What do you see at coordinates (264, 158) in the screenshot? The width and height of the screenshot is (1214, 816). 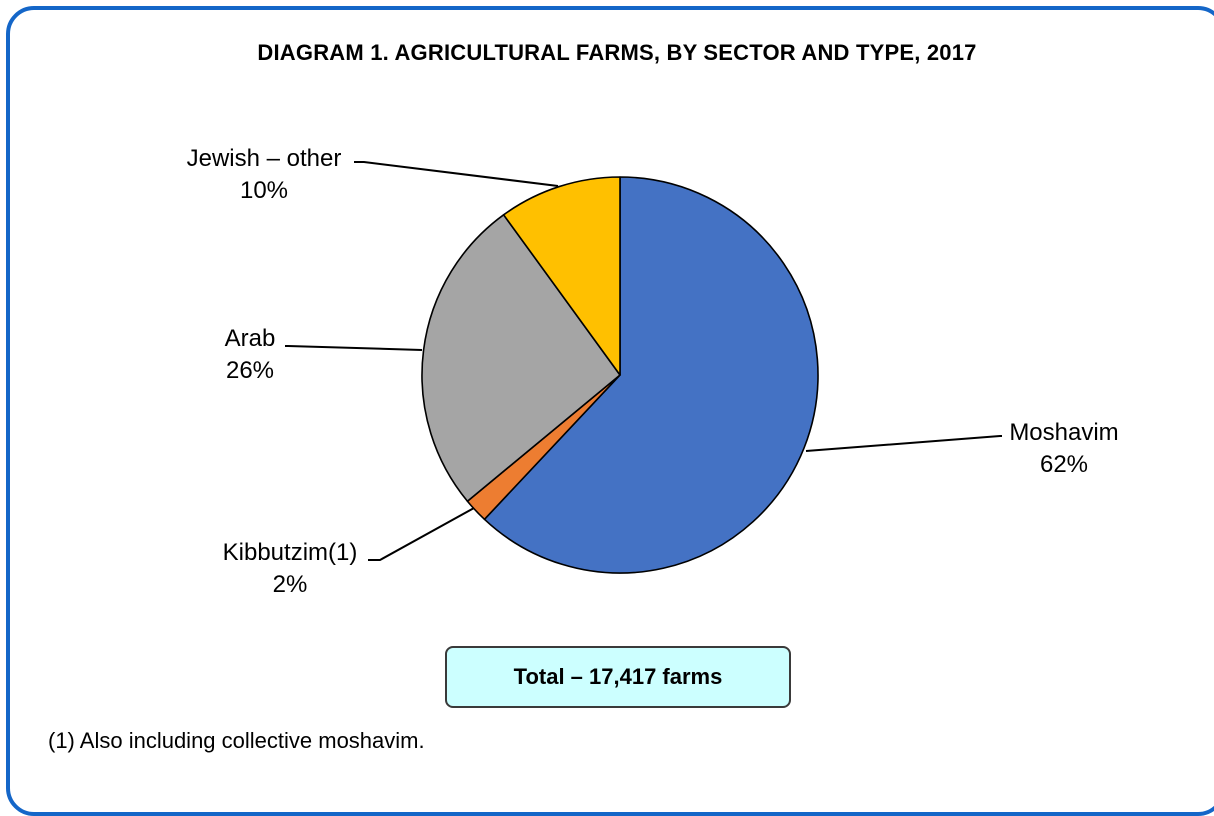 I see `slice-label-name: Jewish – other` at bounding box center [264, 158].